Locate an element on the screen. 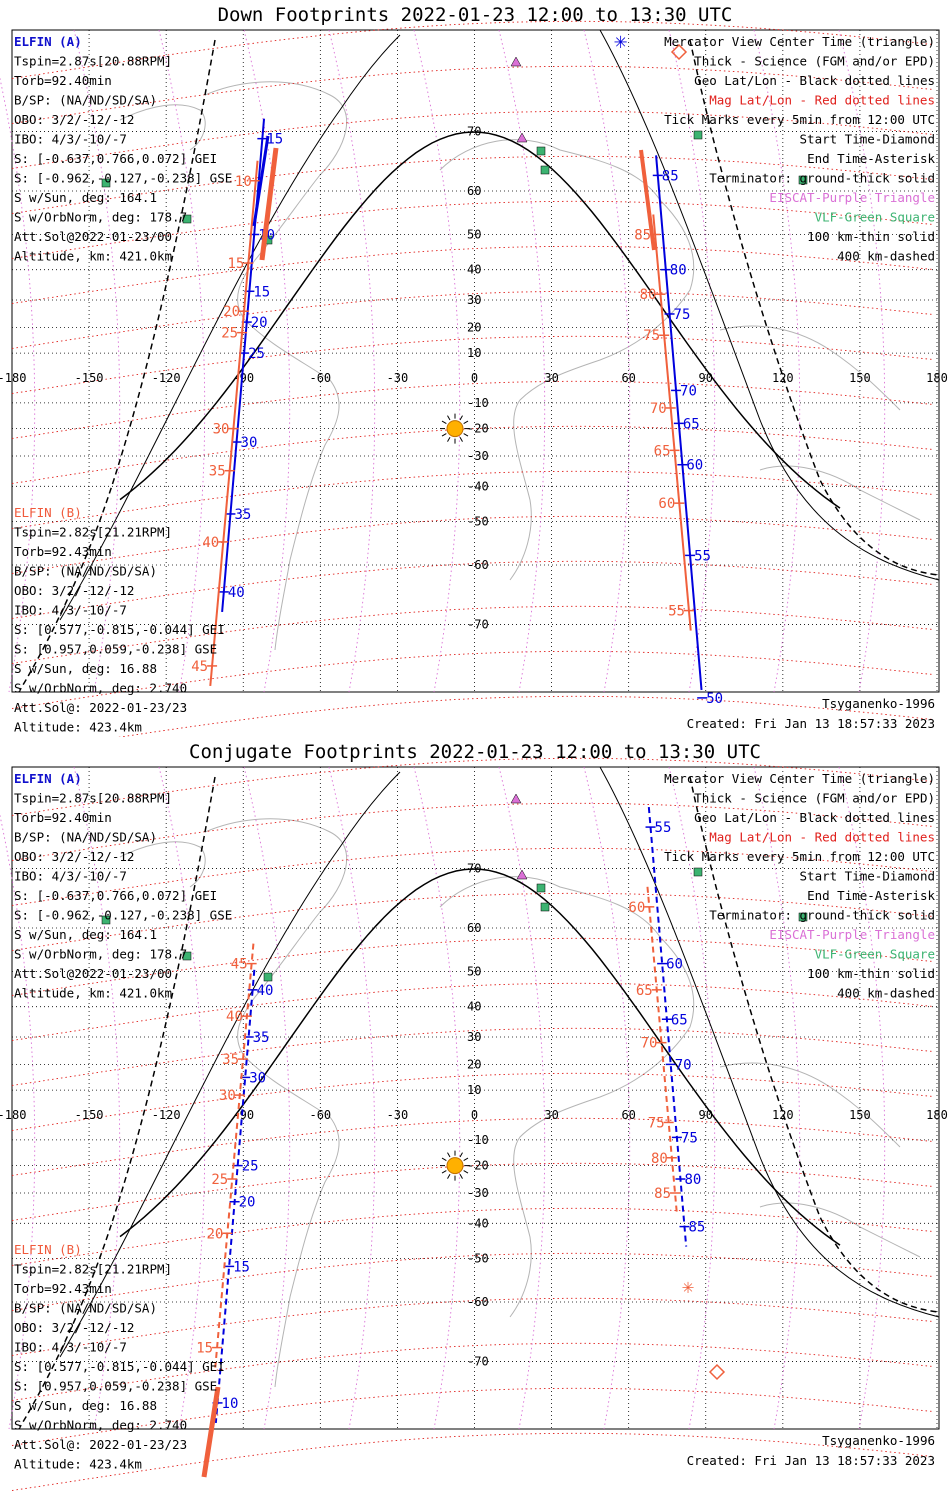 This screenshot has width=950, height=1500. terminator-100km is located at coordinates (769, 305).